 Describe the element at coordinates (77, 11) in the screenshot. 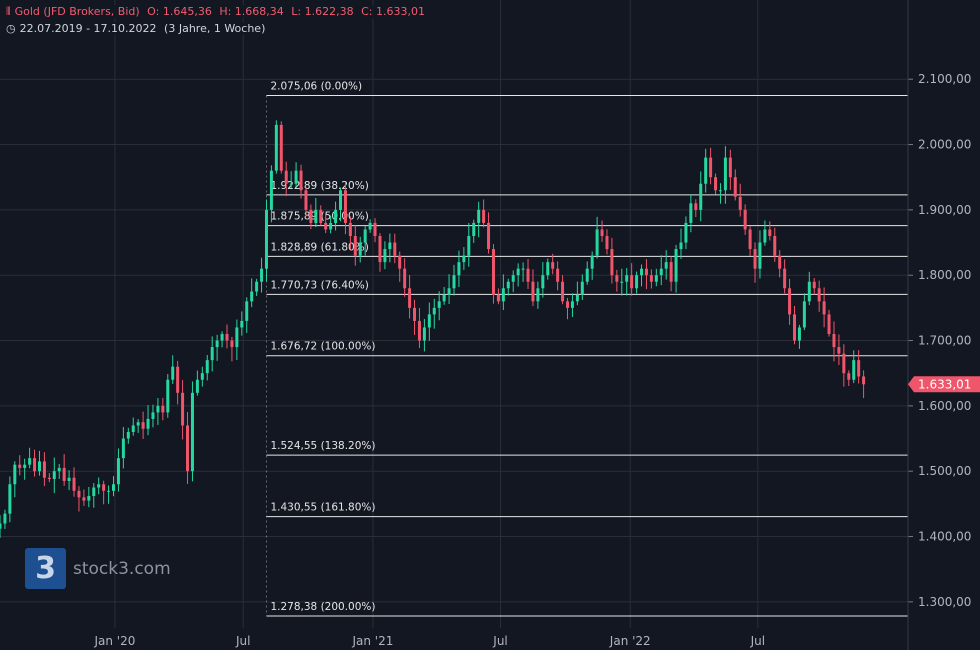

I see `instrument-name: Gold (JFD Brokers, Bid)` at that location.